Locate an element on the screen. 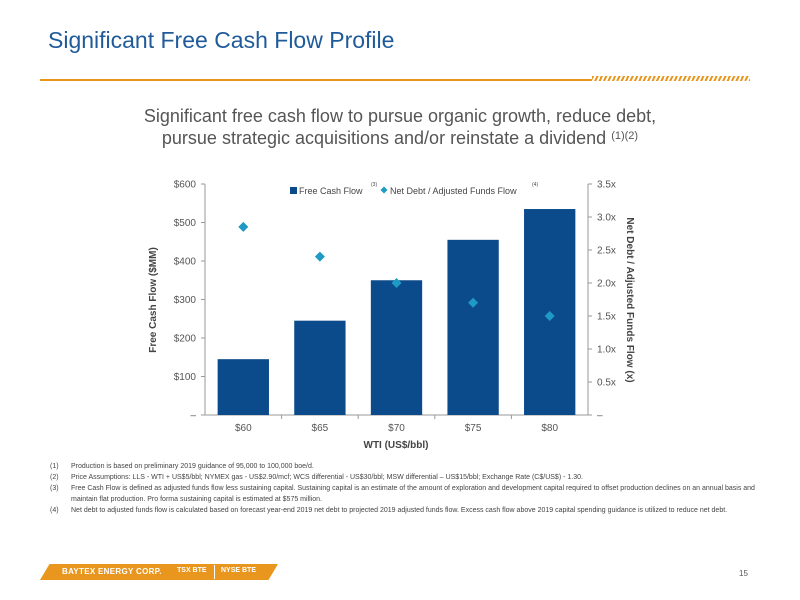 Image resolution: width=800 pixels, height=600 pixels. y2-axis-label: Net Debt / Adjusted Funds Flow (x) is located at coordinates (629, 299).